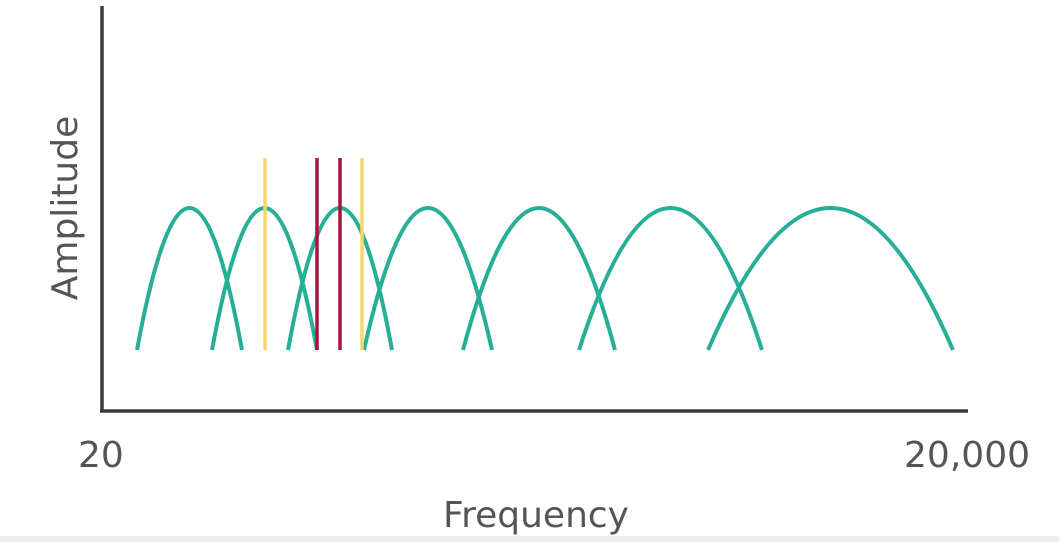 This screenshot has width=1059, height=542. Describe the element at coordinates (529, 539) in the screenshot. I see `bottom-strip` at that location.